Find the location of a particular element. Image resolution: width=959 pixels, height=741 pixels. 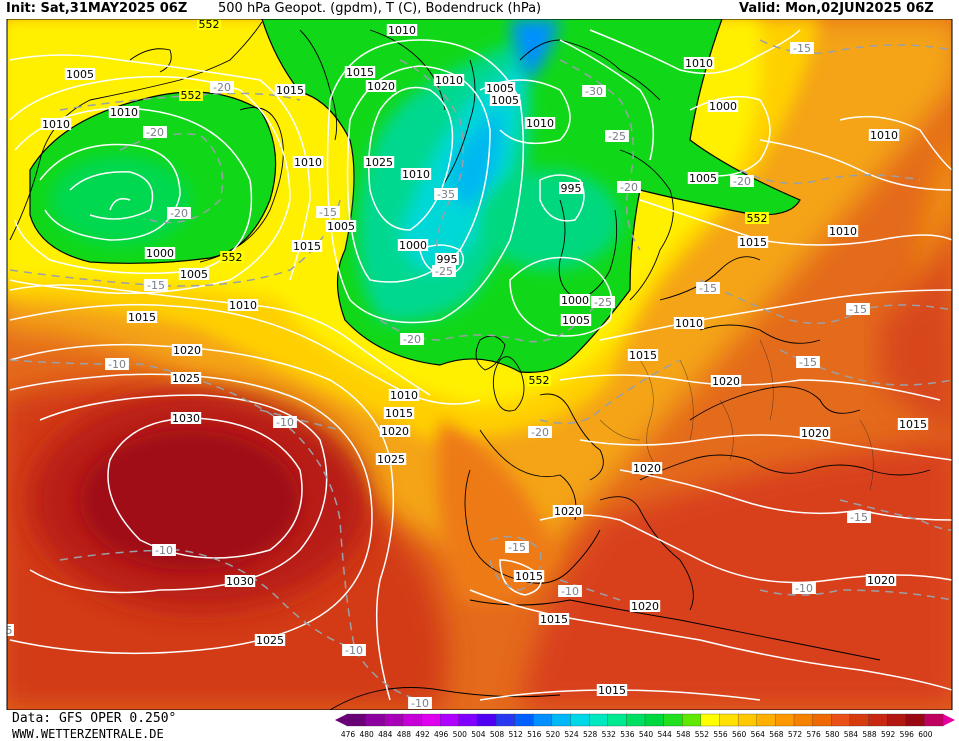

legend-tick-label: 592 is located at coordinates (888, 734).